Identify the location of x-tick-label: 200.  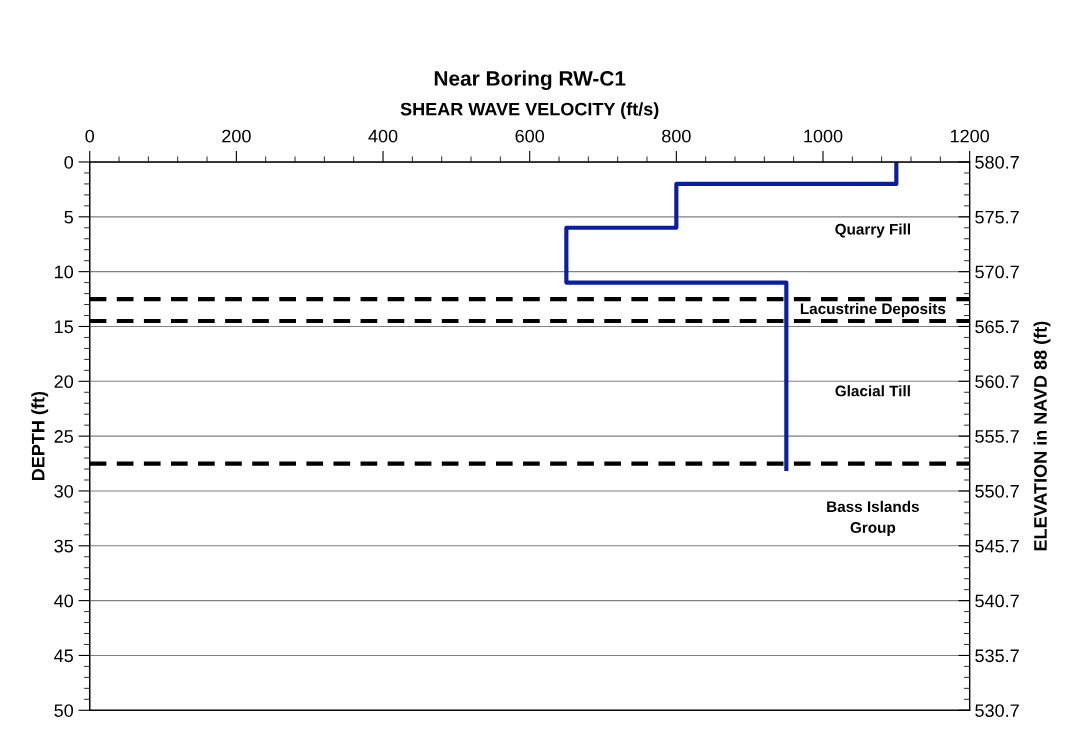
(236, 136).